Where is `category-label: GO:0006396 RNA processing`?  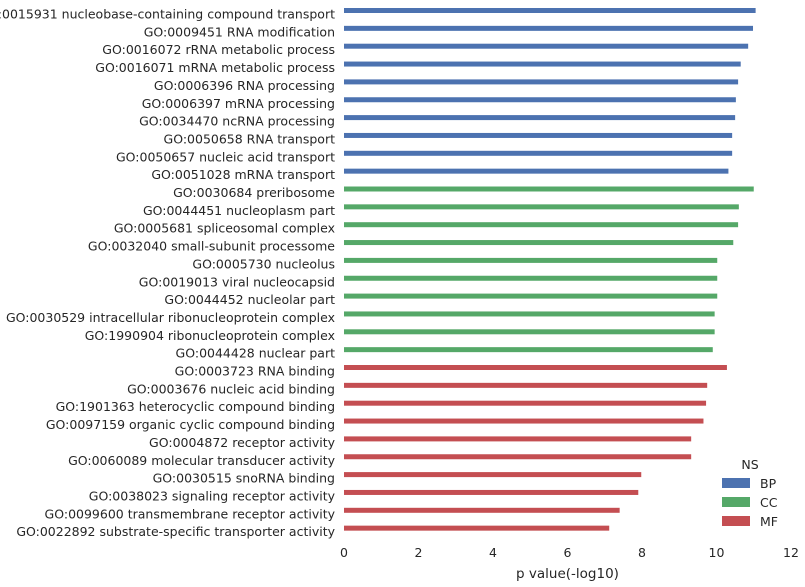 category-label: GO:0006396 RNA processing is located at coordinates (244, 85).